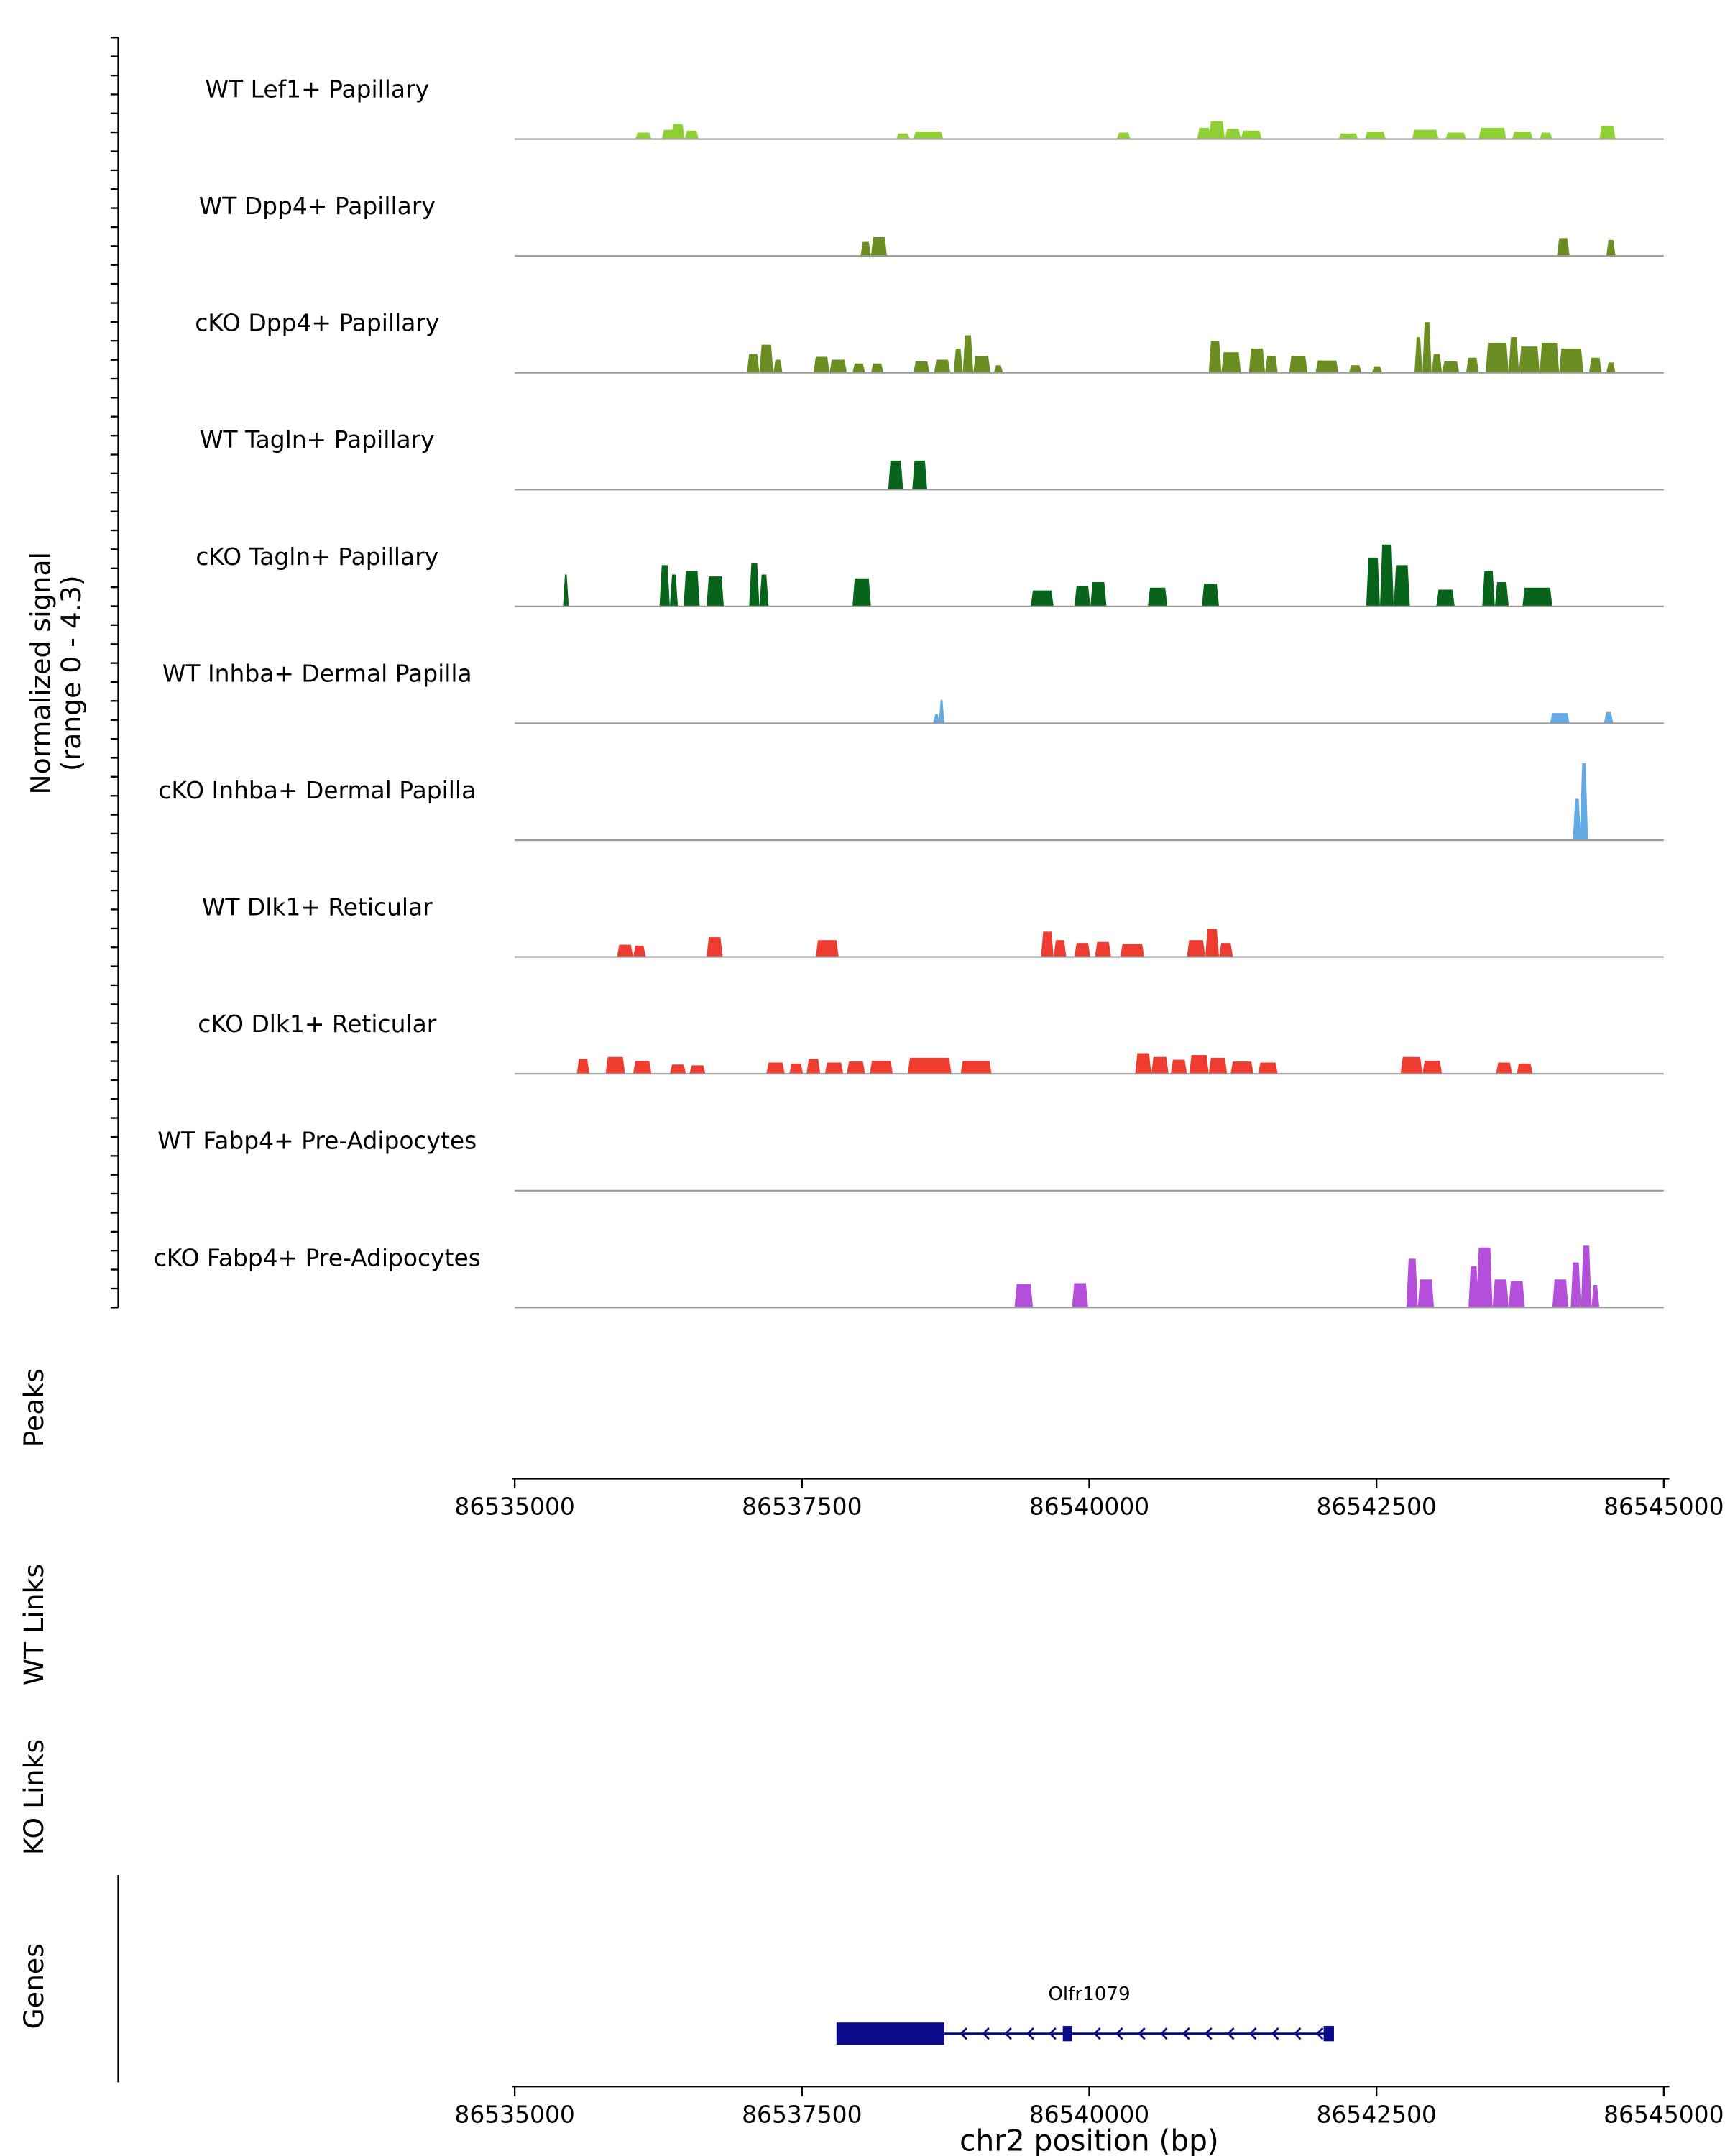 The image size is (1725, 2156). Describe the element at coordinates (1089, 1994) in the screenshot. I see `gene-name-label: Olfr1079` at that location.